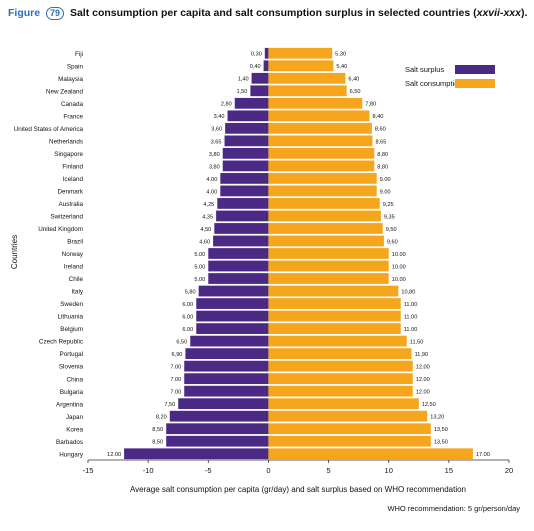  What do you see at coordinates (71, 304) in the screenshot?
I see `category-label: Sweden` at bounding box center [71, 304].